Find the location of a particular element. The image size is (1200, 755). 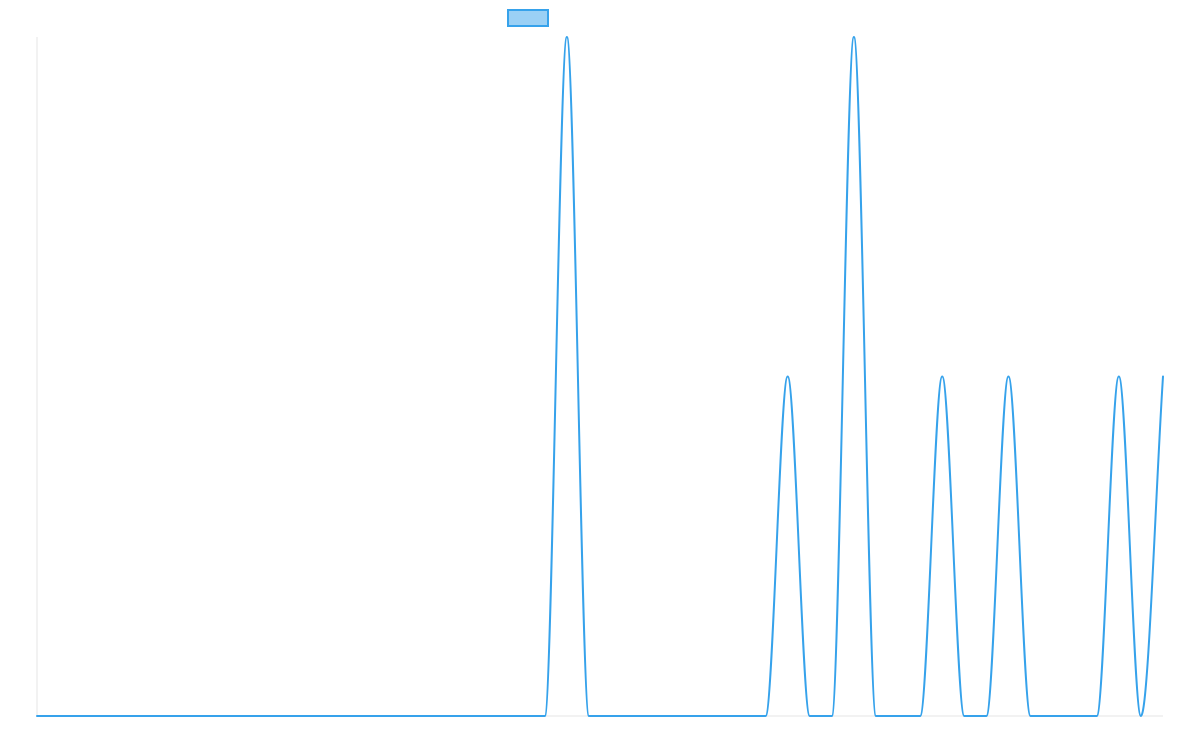

legend is located at coordinates (528, 18).